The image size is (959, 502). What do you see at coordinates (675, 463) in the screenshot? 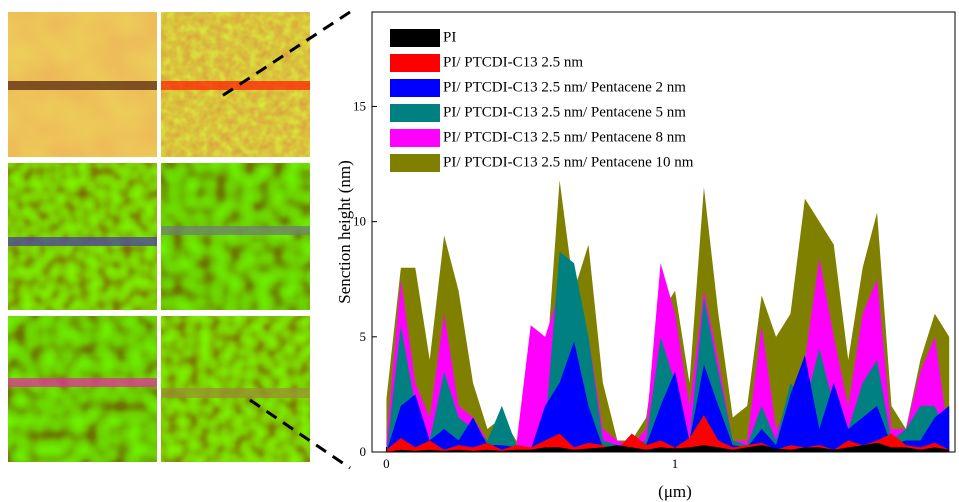
I see `x-tick-label: 1` at bounding box center [675, 463].